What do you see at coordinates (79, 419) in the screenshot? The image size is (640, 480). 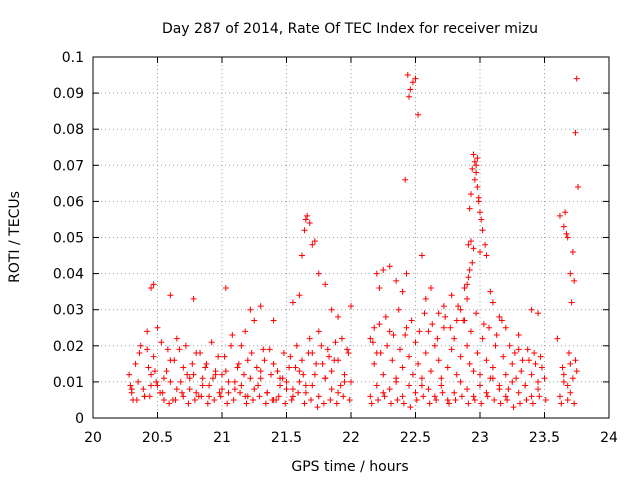 I see `y-tick-label: 0` at bounding box center [79, 419].